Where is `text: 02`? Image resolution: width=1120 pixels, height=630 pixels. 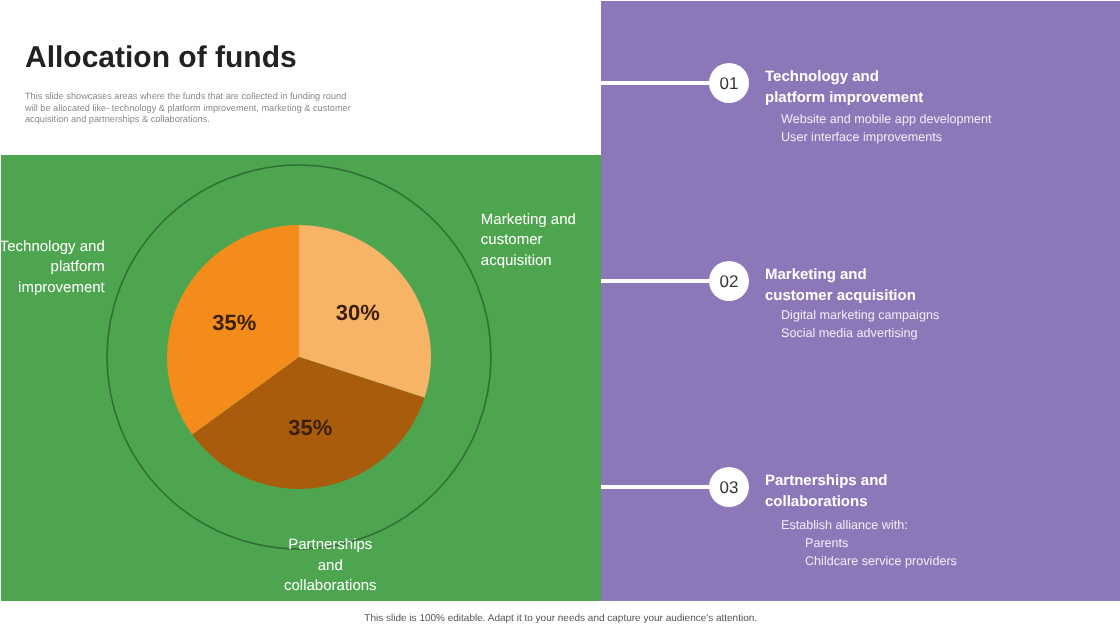
text: 02 is located at coordinates (729, 281).